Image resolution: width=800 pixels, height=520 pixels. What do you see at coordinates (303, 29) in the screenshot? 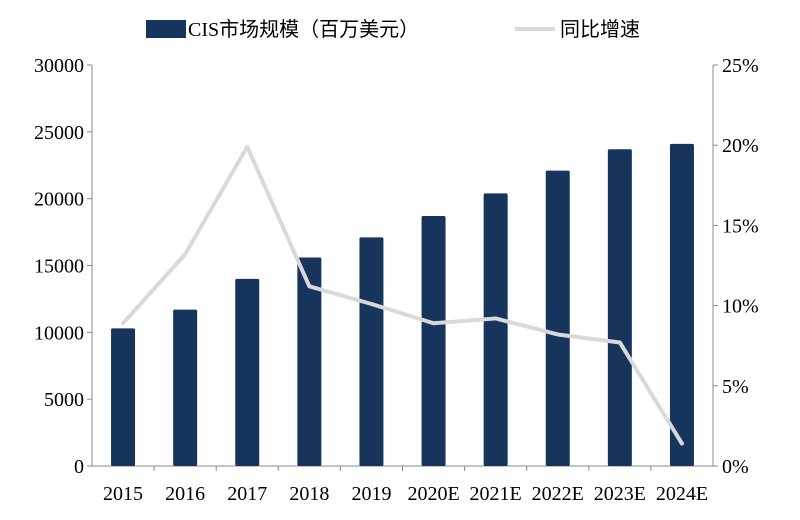
I see `legend-label-bar: CIS市场规模（百万美元）` at bounding box center [303, 29].